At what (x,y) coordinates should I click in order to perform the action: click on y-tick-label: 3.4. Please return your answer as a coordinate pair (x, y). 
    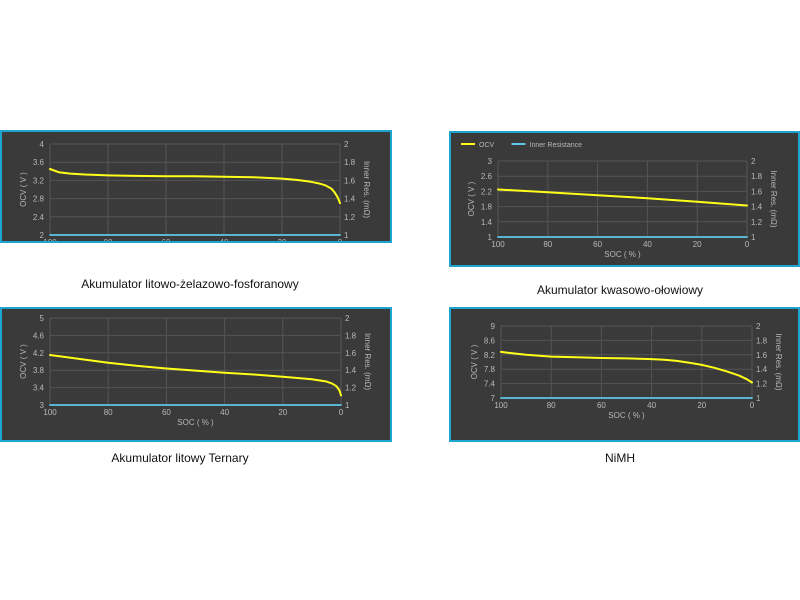
    Looking at the image, I should click on (39, 388).